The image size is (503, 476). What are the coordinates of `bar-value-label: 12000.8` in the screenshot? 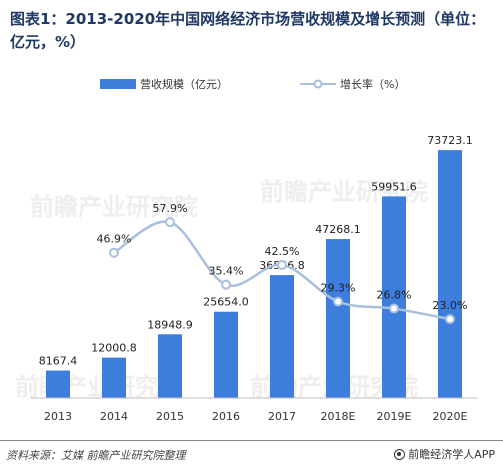 It's located at (114, 348).